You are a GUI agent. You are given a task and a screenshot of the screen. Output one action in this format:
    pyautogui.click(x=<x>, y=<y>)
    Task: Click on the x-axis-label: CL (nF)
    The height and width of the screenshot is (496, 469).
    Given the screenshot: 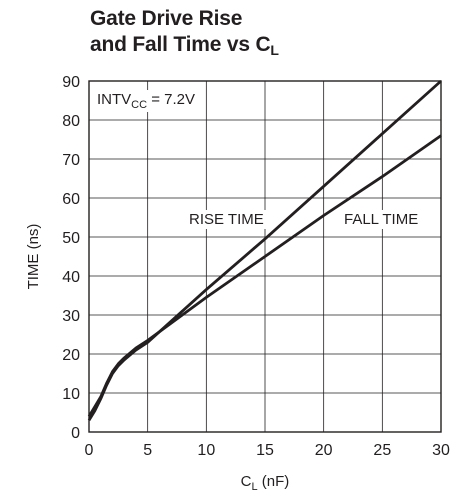 What is the action you would take?
    pyautogui.click(x=265, y=483)
    